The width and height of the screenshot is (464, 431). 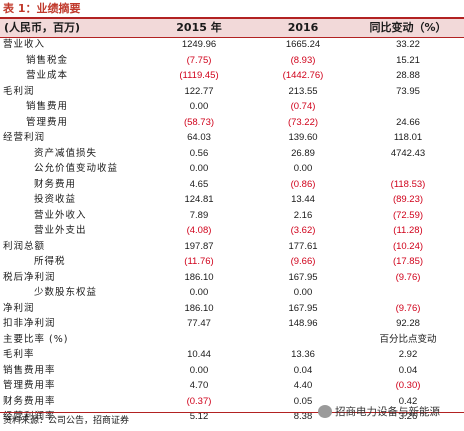 I want to click on value-2016: (8.93), so click(x=303, y=60).